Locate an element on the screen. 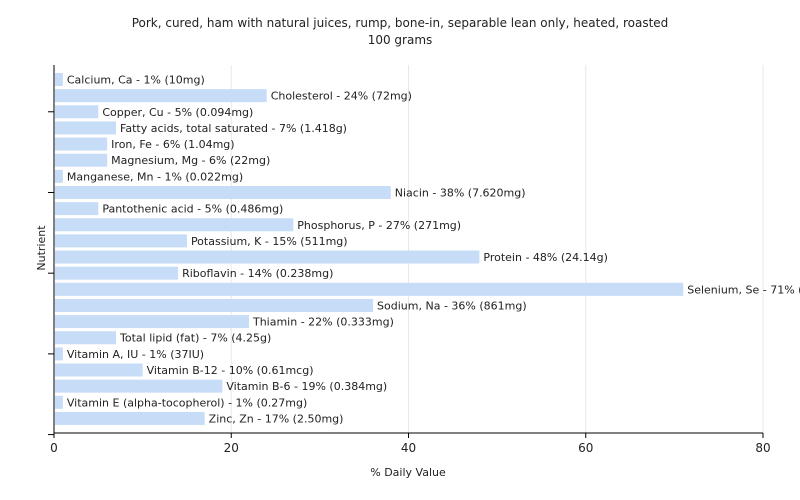 The width and height of the screenshot is (800, 500). bar-label: Zinc, Zn - 17% (2.50mg) is located at coordinates (276, 418).